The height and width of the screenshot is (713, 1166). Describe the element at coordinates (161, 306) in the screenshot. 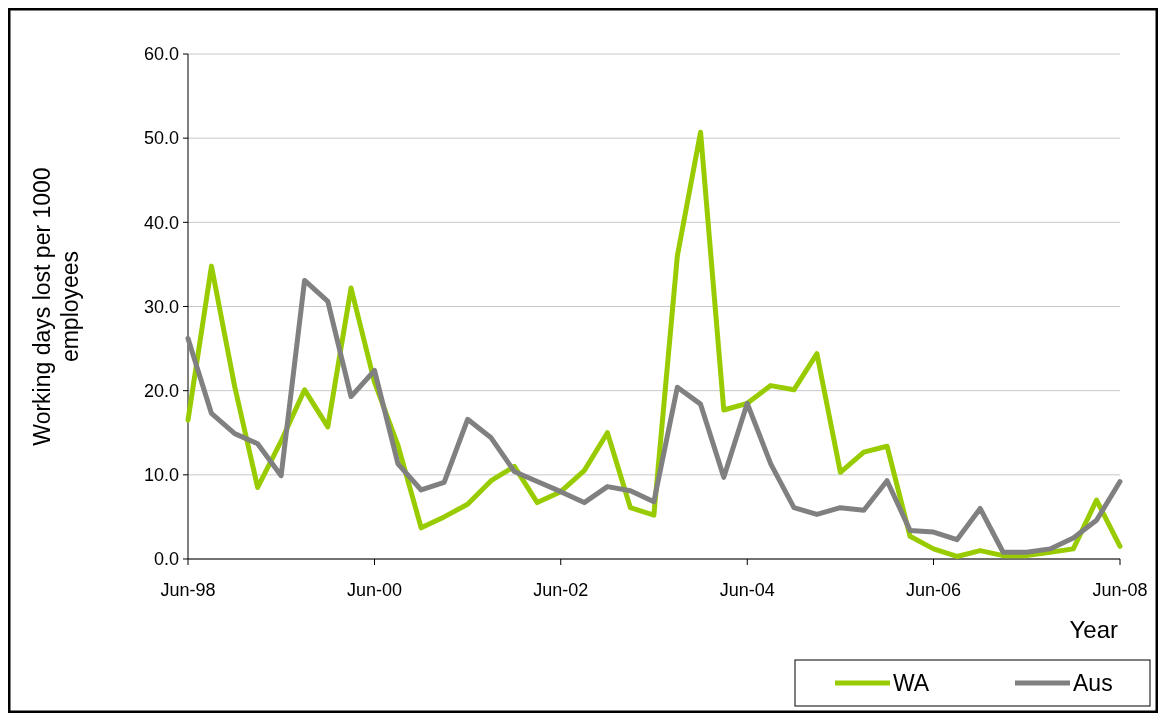

I see `y-tick-label: 30.0` at that location.